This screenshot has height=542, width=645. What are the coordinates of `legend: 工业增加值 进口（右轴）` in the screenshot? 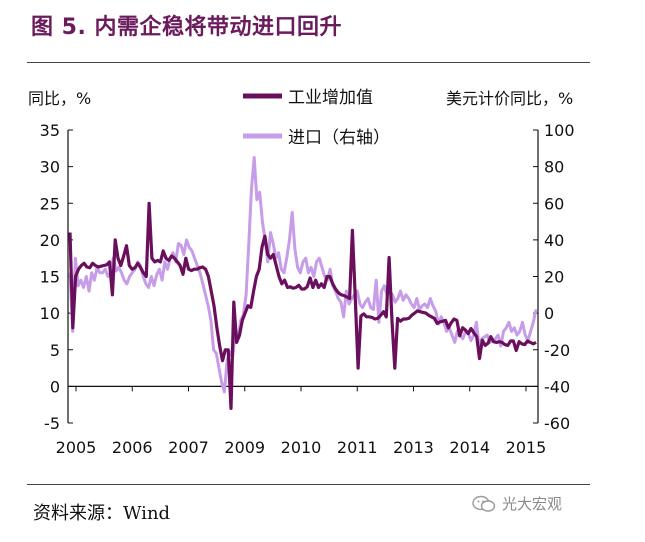 It's located at (316, 118).